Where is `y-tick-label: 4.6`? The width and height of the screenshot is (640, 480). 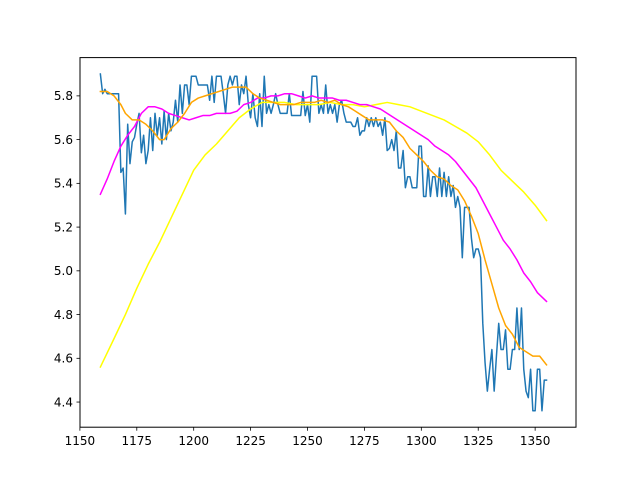
y-tick-label: 4.6 is located at coordinates (63, 359).